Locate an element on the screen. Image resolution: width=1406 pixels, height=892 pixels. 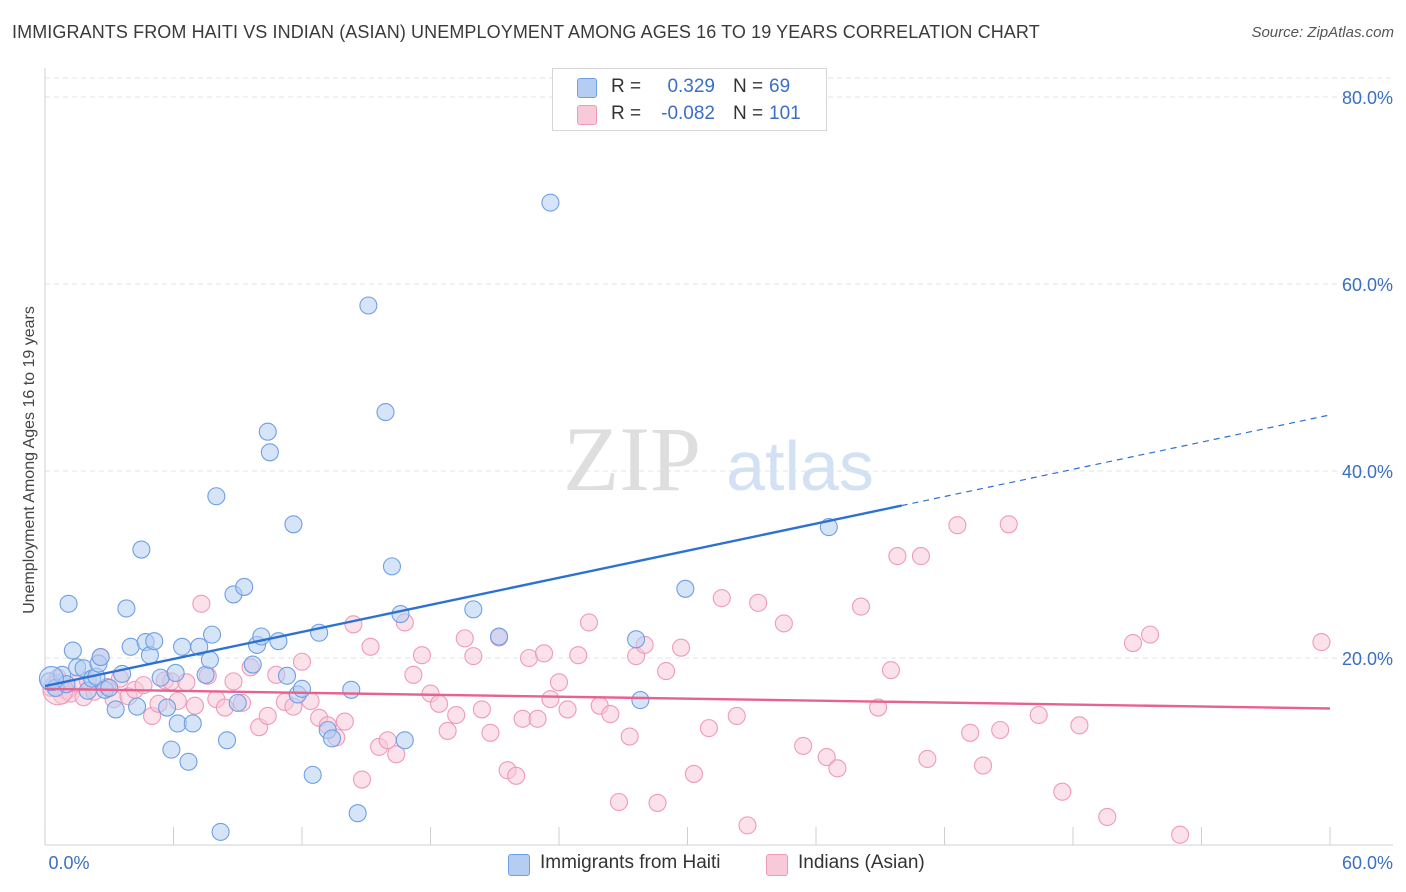
bottom-legend-label-indian: Indians (Asian) is located at coordinates (861, 862).